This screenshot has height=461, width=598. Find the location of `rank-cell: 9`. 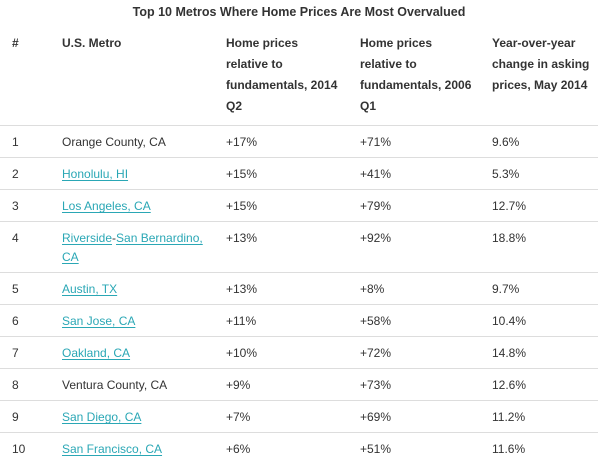

rank-cell: 9 is located at coordinates (25, 416).